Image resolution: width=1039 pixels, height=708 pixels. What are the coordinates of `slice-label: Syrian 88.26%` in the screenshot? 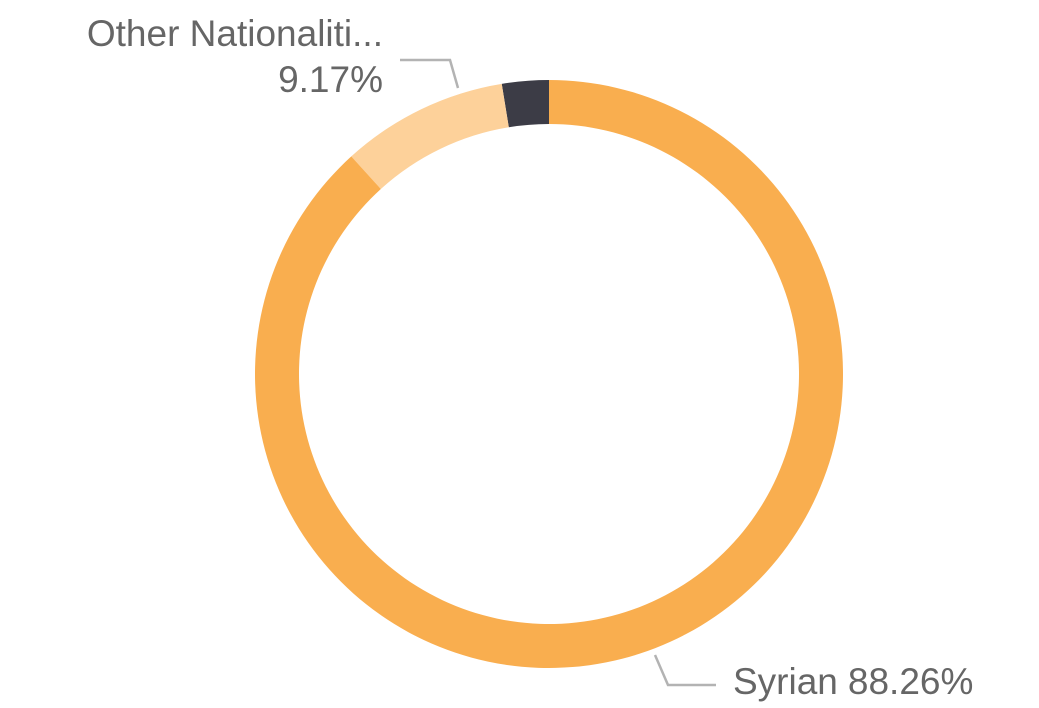 It's located at (853, 681).